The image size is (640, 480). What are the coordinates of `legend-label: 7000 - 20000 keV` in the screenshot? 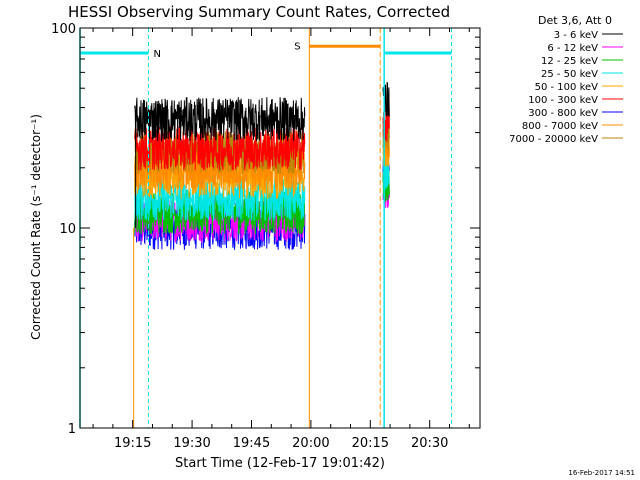 It's located at (553, 139).